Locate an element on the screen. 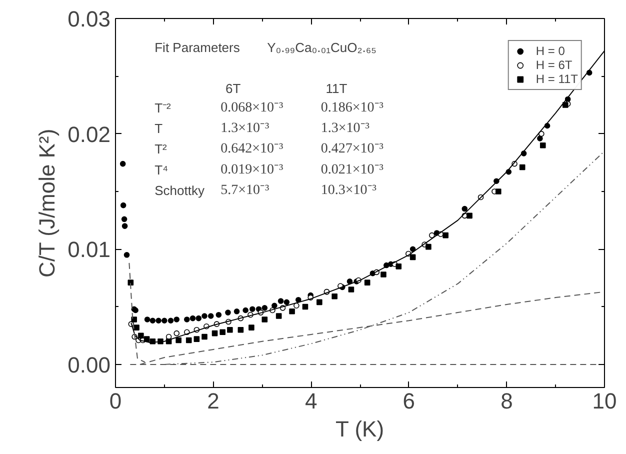  annotation: T is located at coordinates (158, 128).